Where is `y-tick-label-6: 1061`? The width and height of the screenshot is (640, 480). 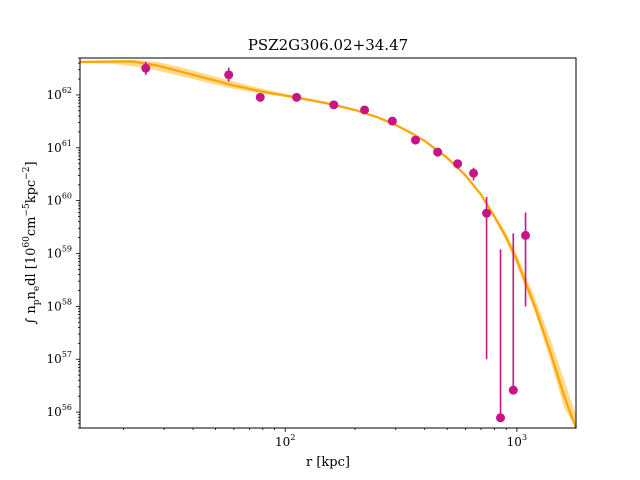
y-tick-label-6: 1061 is located at coordinates (59, 147).